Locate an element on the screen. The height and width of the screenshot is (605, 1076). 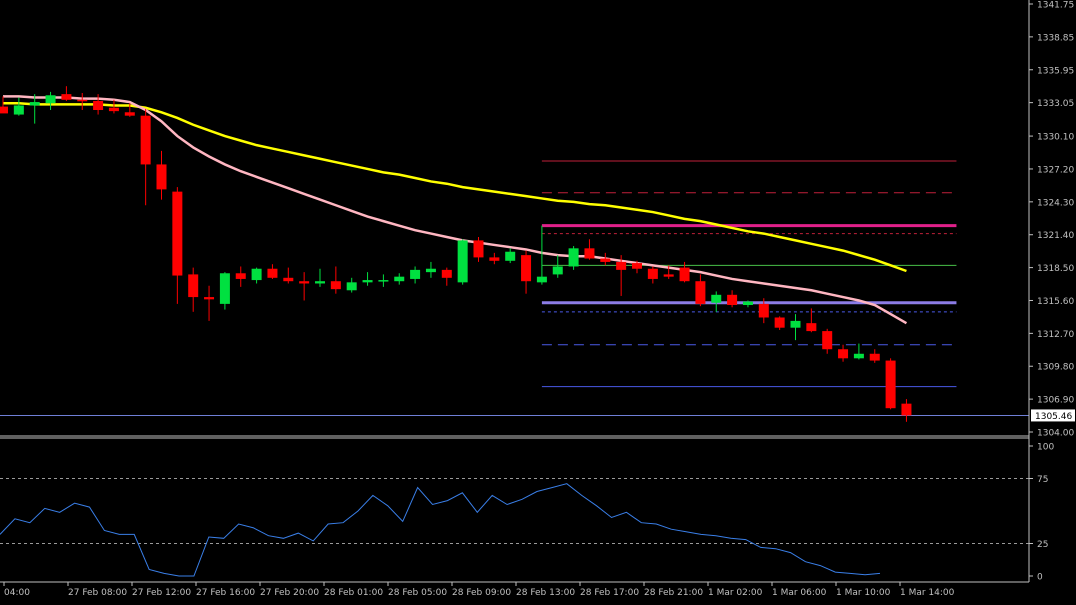
price-tick-label: 1335.95 is located at coordinates (1055, 71).